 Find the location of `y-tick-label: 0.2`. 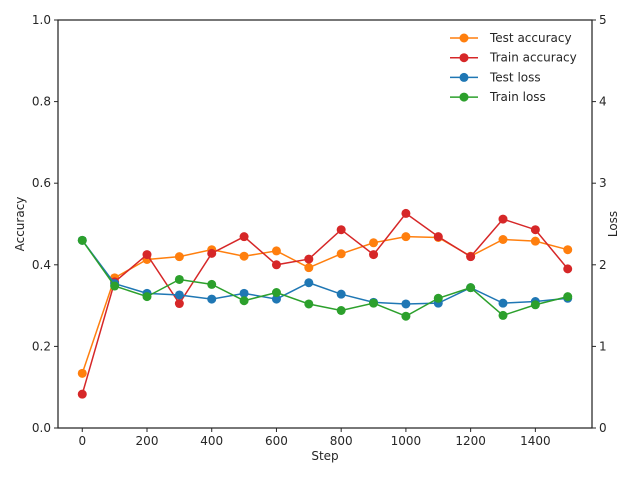

y-tick-label: 0.2 is located at coordinates (41, 346).